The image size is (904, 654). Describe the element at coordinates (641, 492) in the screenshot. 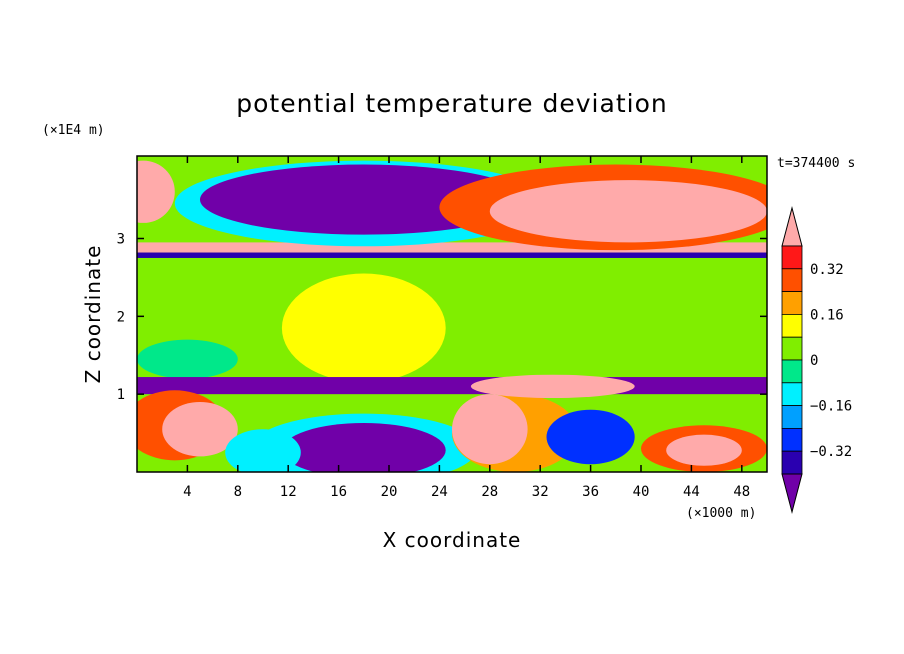

I see `x-tick-label: 40` at that location.